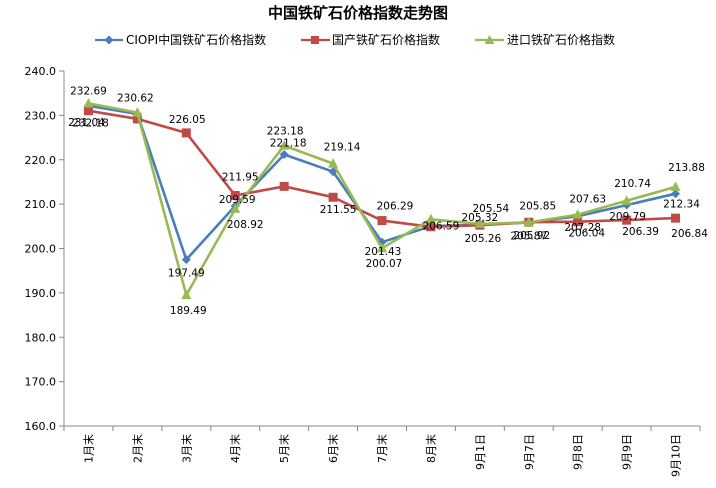  I want to click on legend-marker-import, so click(489, 39).